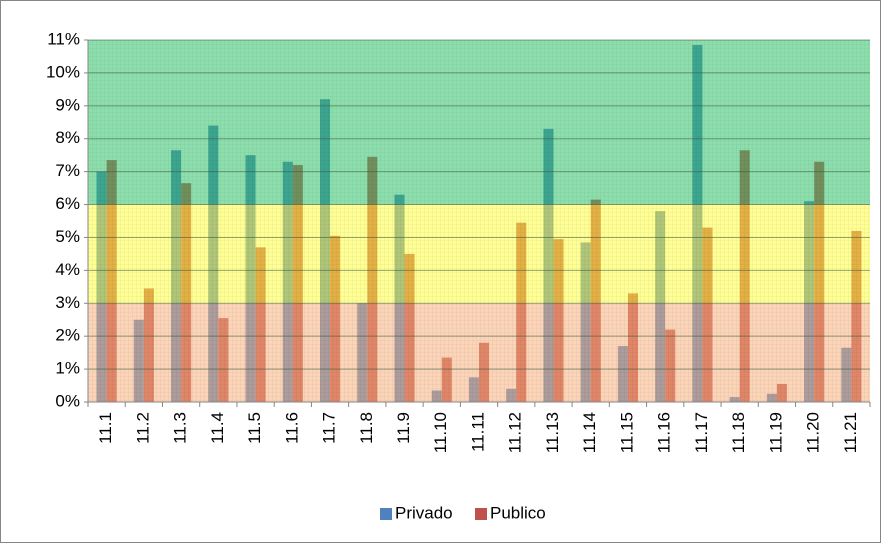 This screenshot has height=543, width=881. Describe the element at coordinates (589, 432) in the screenshot. I see `x-tick-label: 11.14` at that location.